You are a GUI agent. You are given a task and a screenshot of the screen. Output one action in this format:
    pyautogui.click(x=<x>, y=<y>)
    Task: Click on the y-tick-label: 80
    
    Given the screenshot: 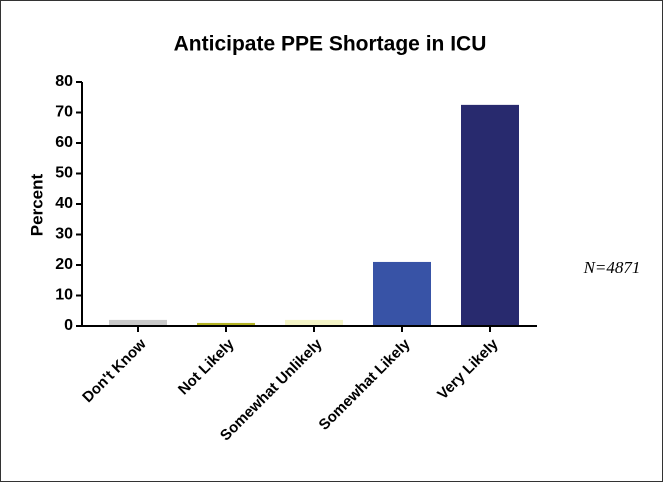 What is the action you would take?
    pyautogui.click(x=64, y=81)
    